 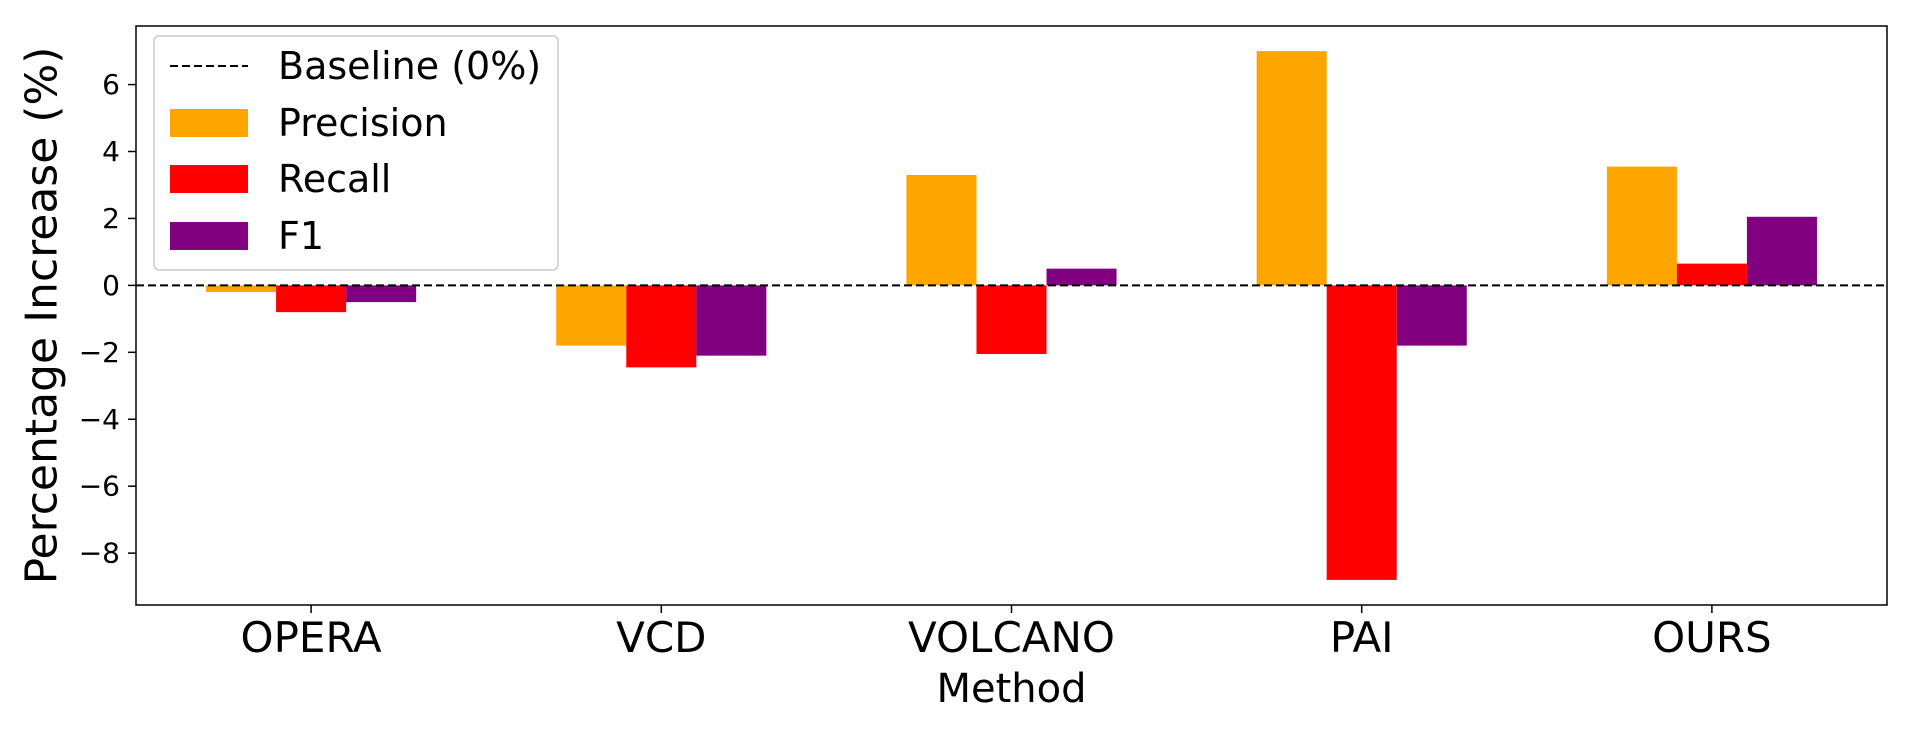 I want to click on bar-recall-pai, so click(x=1361, y=432).